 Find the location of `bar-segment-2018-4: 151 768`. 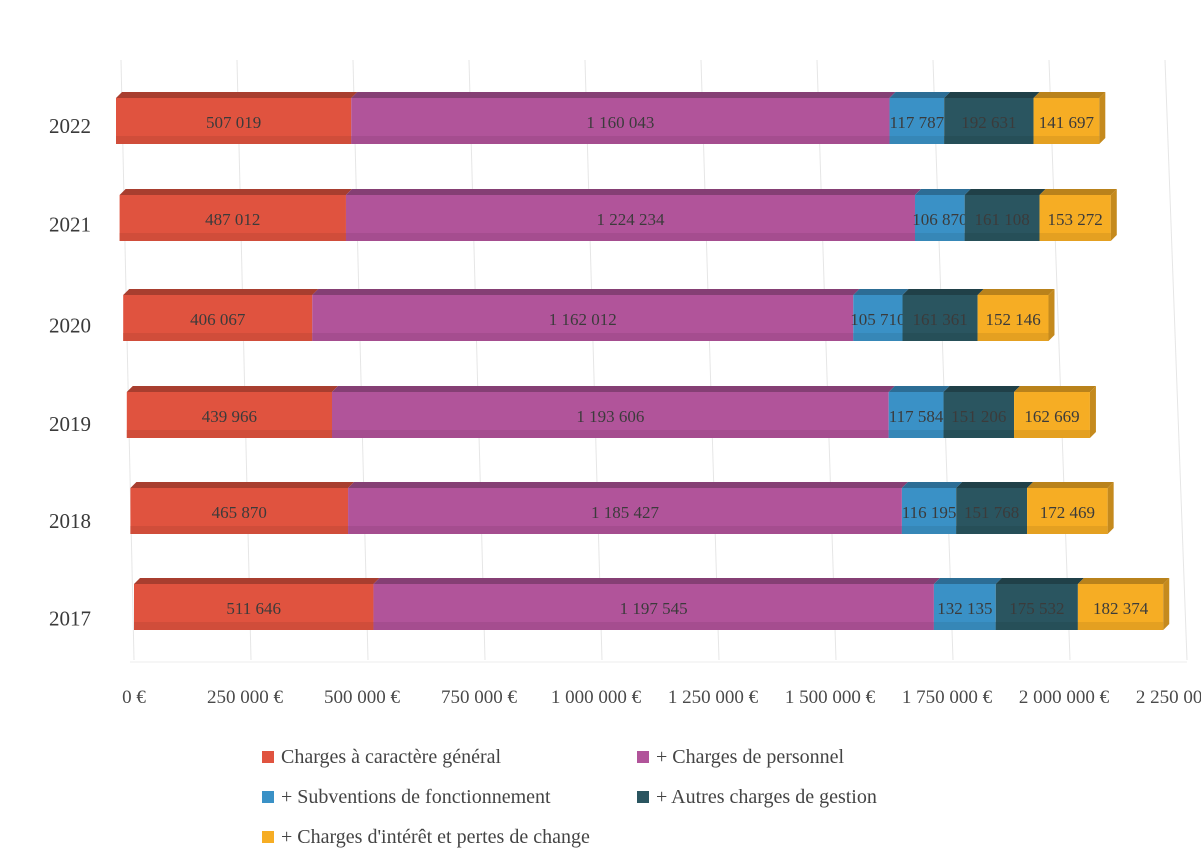

bar-segment-2018-4: 151 768 is located at coordinates (995, 508).